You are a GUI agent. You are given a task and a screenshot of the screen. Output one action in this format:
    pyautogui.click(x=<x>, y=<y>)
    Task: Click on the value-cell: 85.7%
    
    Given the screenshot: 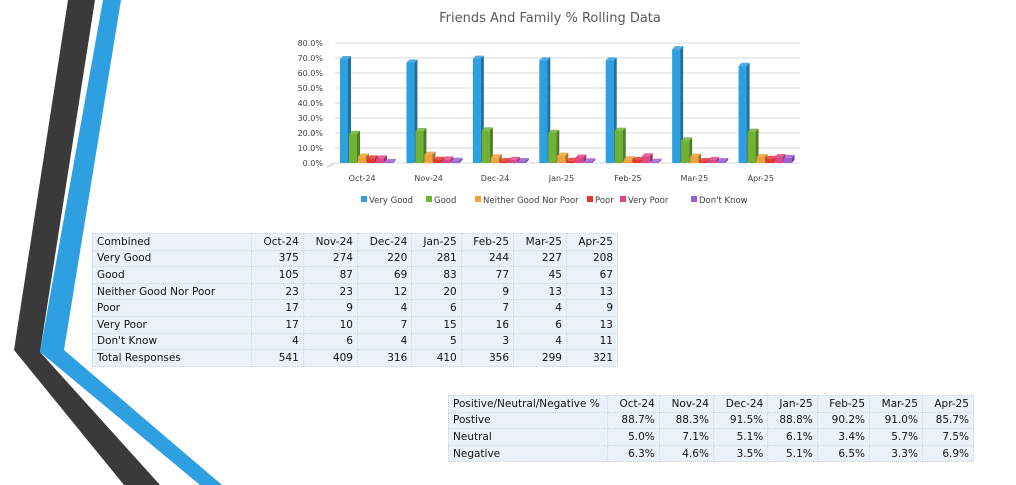 What is the action you would take?
    pyautogui.click(x=948, y=420)
    